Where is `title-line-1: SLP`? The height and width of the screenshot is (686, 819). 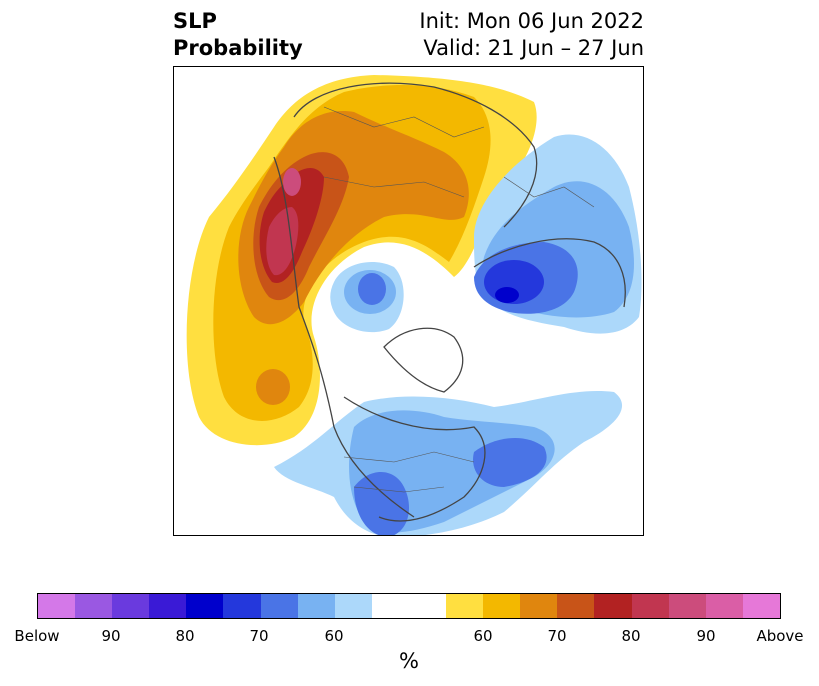
title-line-1: SLP is located at coordinates (195, 21).